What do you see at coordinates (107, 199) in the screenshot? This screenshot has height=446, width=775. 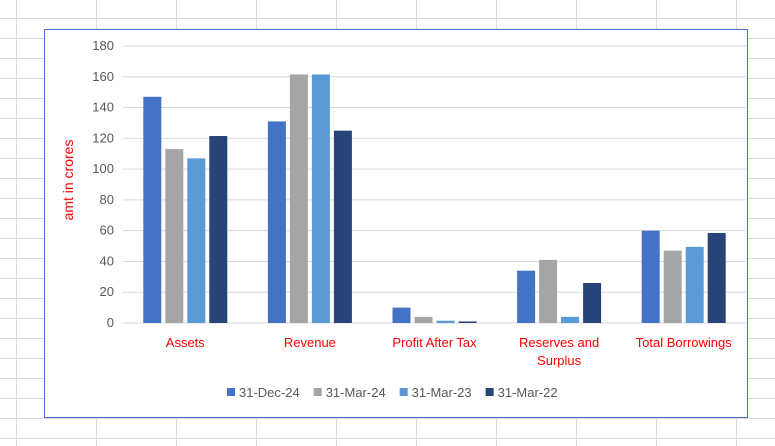 I see `y-tick-label: 80` at bounding box center [107, 199].